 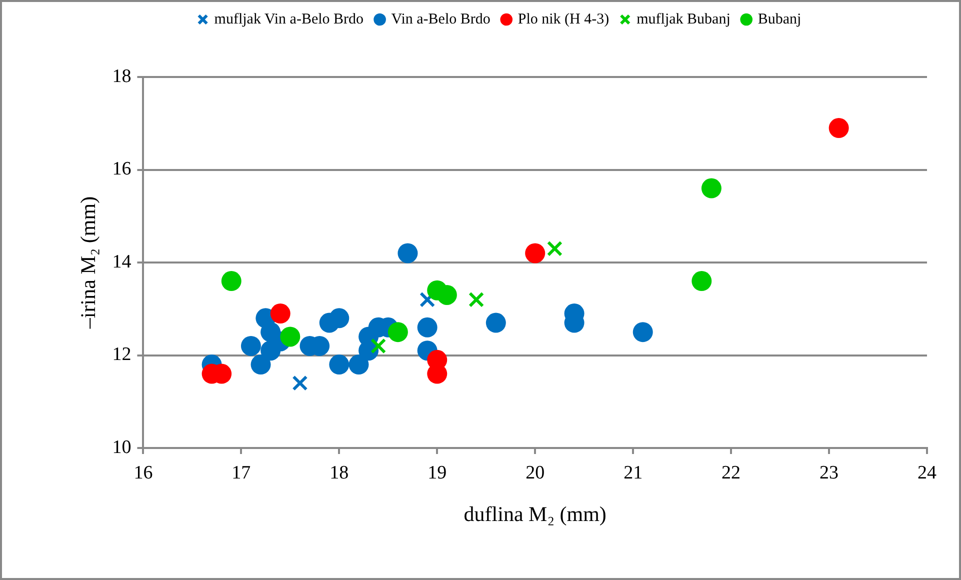 What do you see at coordinates (122, 76) in the screenshot?
I see `y-tick-label: 18` at bounding box center [122, 76].